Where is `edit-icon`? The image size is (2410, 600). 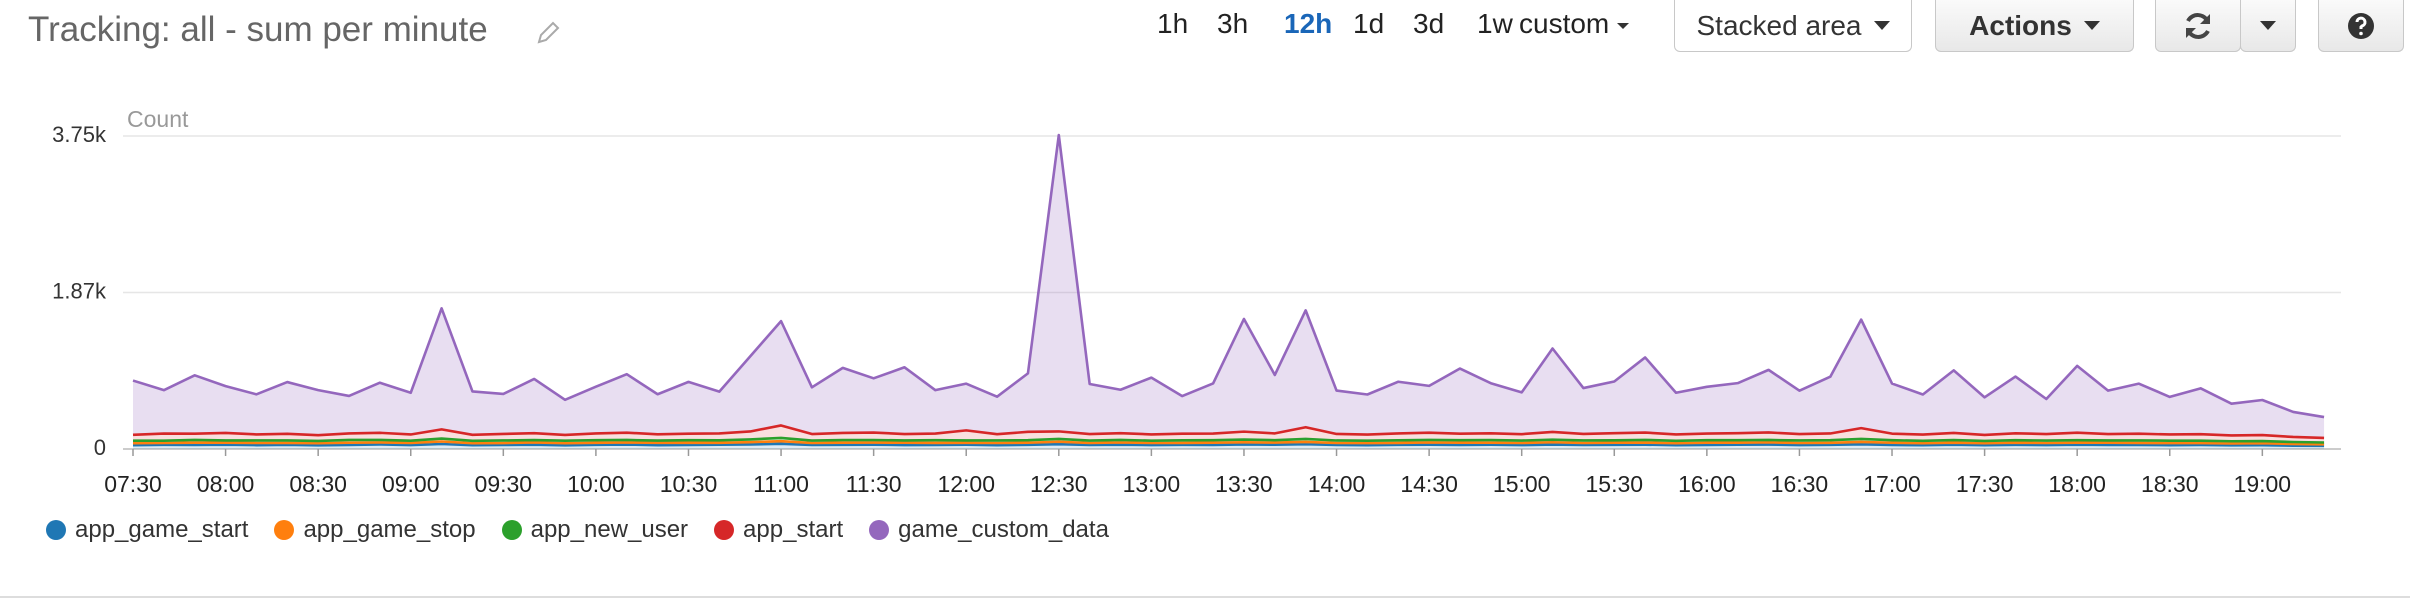
edit-icon is located at coordinates (548, 33).